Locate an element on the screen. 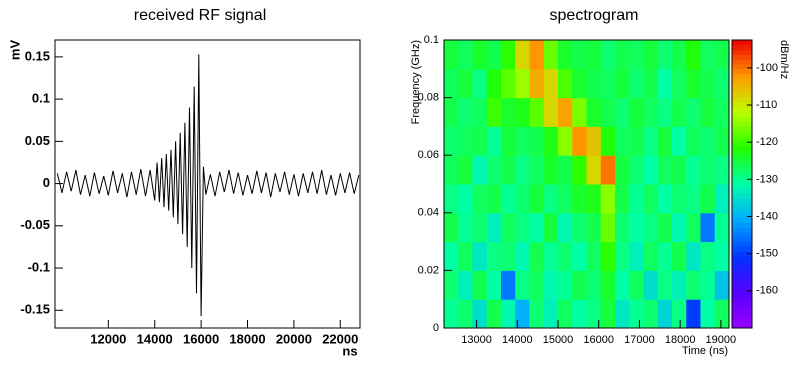 This screenshot has width=798, height=371. right-title: spectrogram is located at coordinates (594, 15).